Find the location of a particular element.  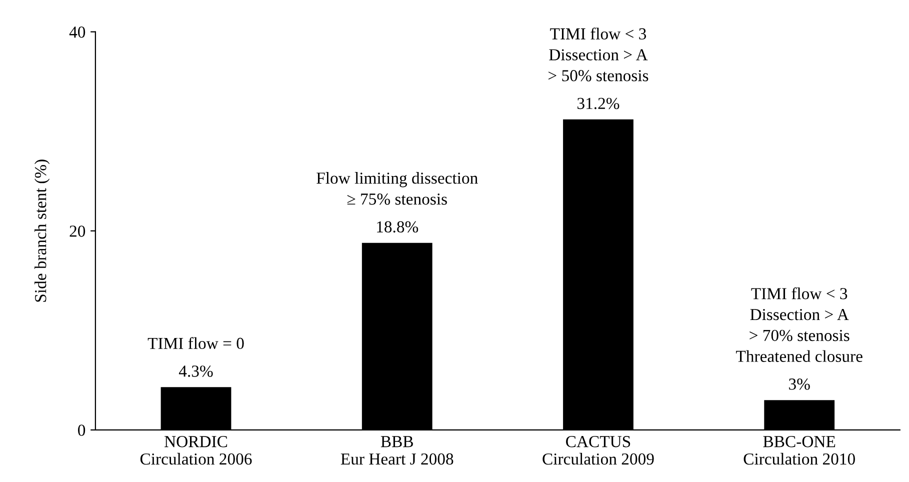

x-tick-label: BBC-ONE Circulation 2010 is located at coordinates (799, 450).